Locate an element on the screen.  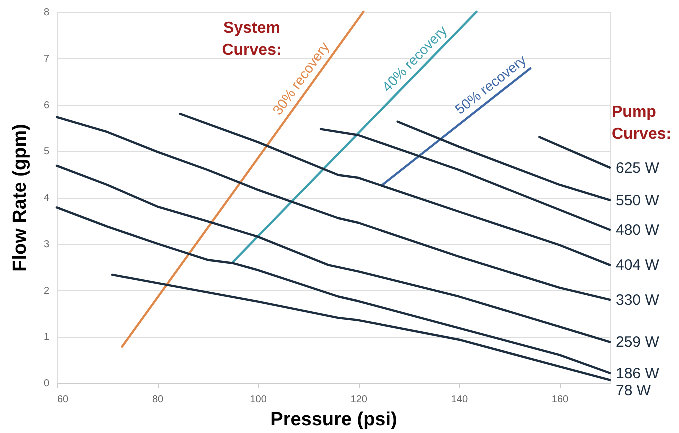
x-tick-label: 60 is located at coordinates (64, 400).